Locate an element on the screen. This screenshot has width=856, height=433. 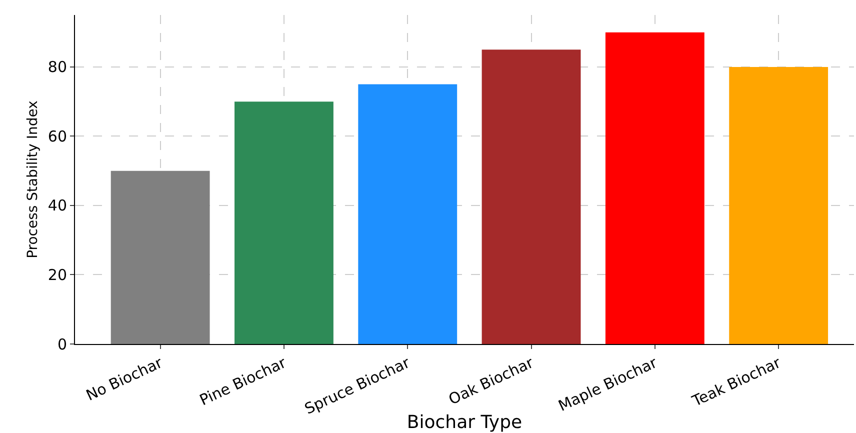
y-tick-label: 80 is located at coordinates (57, 67).